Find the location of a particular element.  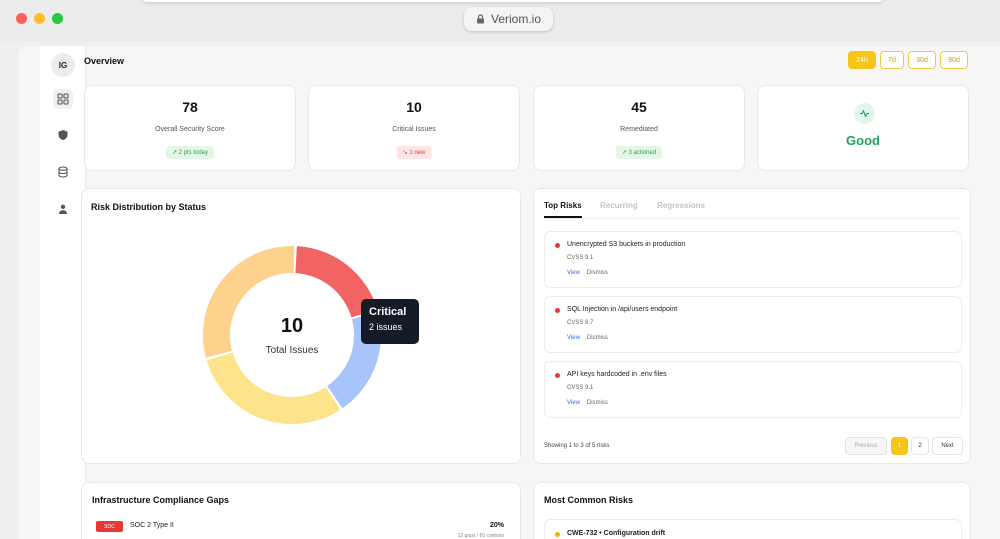

donut-total-value: 10 is located at coordinates (292, 326).